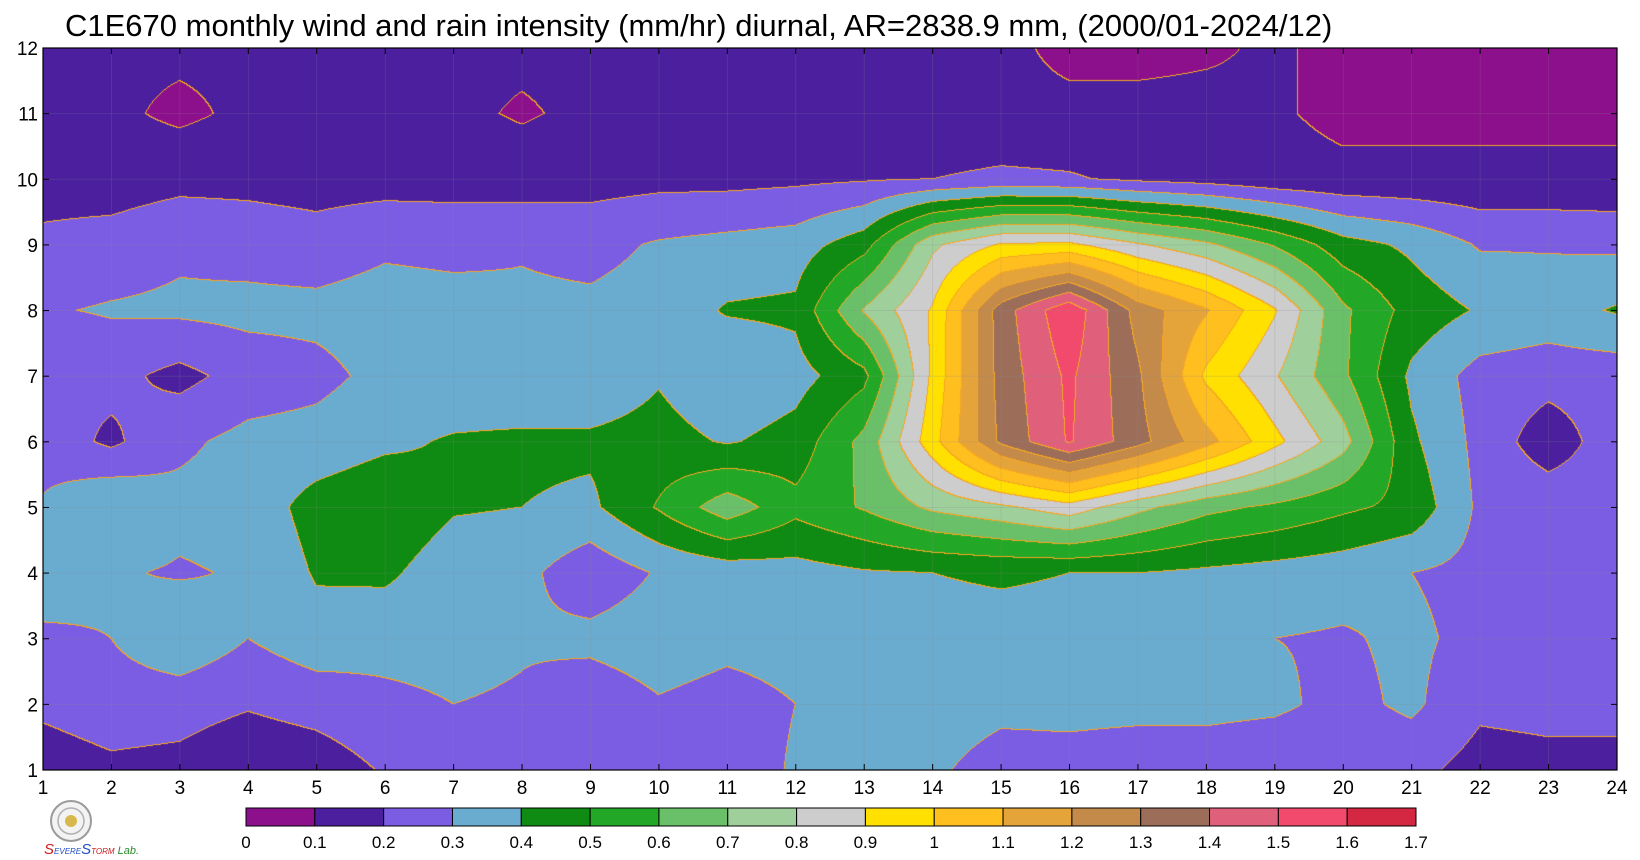 The width and height of the screenshot is (1640, 860). I want to click on x-tick-label: 23, so click(1548, 788).